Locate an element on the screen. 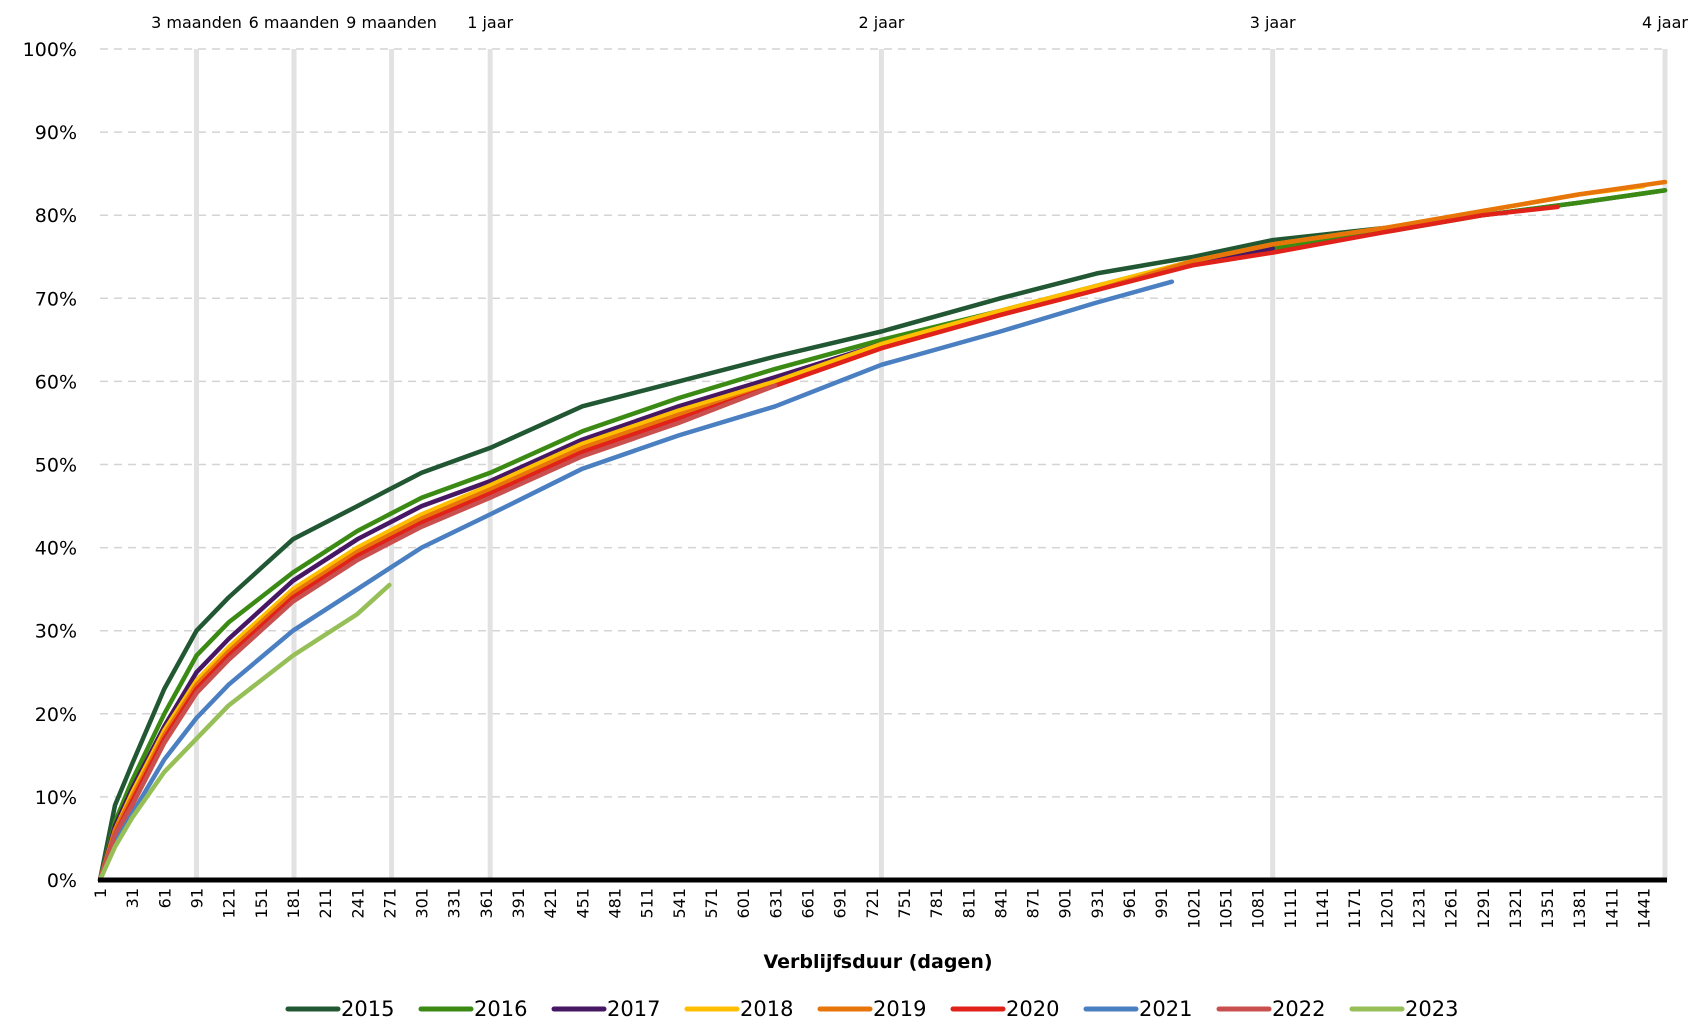 The height and width of the screenshot is (1029, 1694). legend-label: 2019 is located at coordinates (899, 1009).